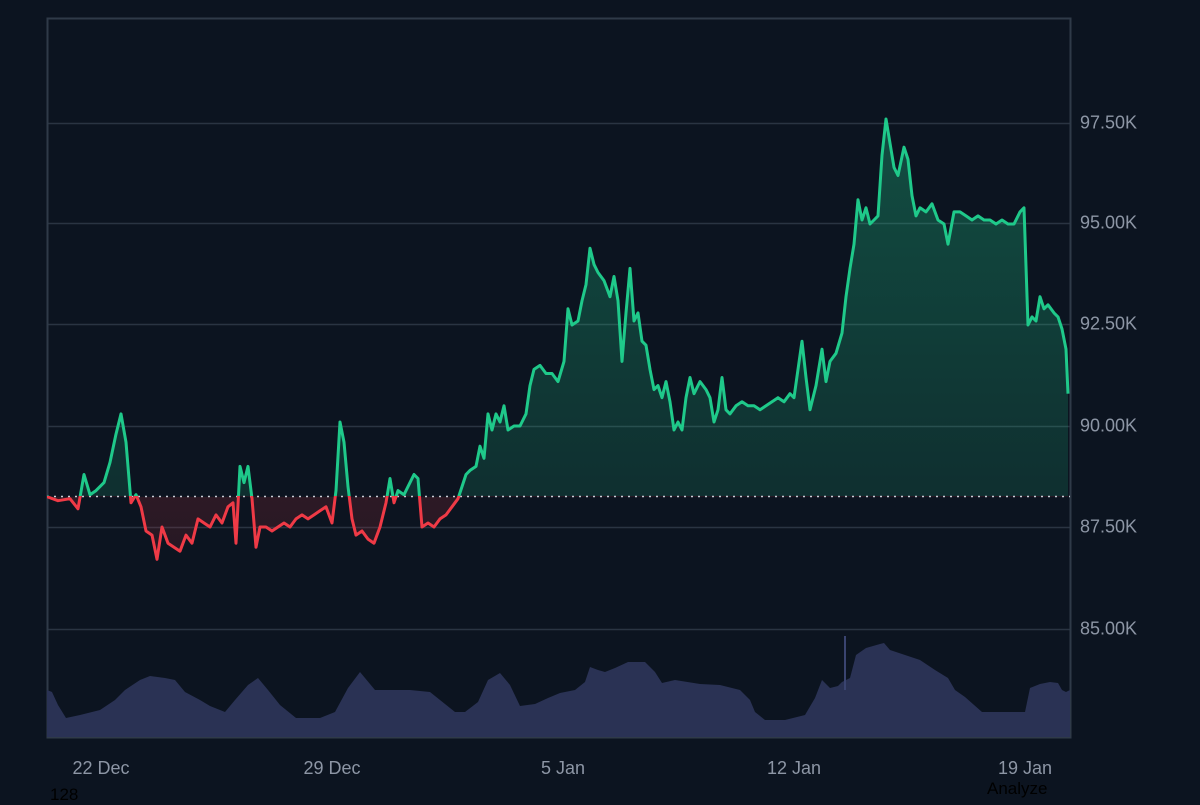 This screenshot has height=805, width=1200. What do you see at coordinates (1109, 122) in the screenshot?
I see `y-axis-label: 97.50K` at bounding box center [1109, 122].